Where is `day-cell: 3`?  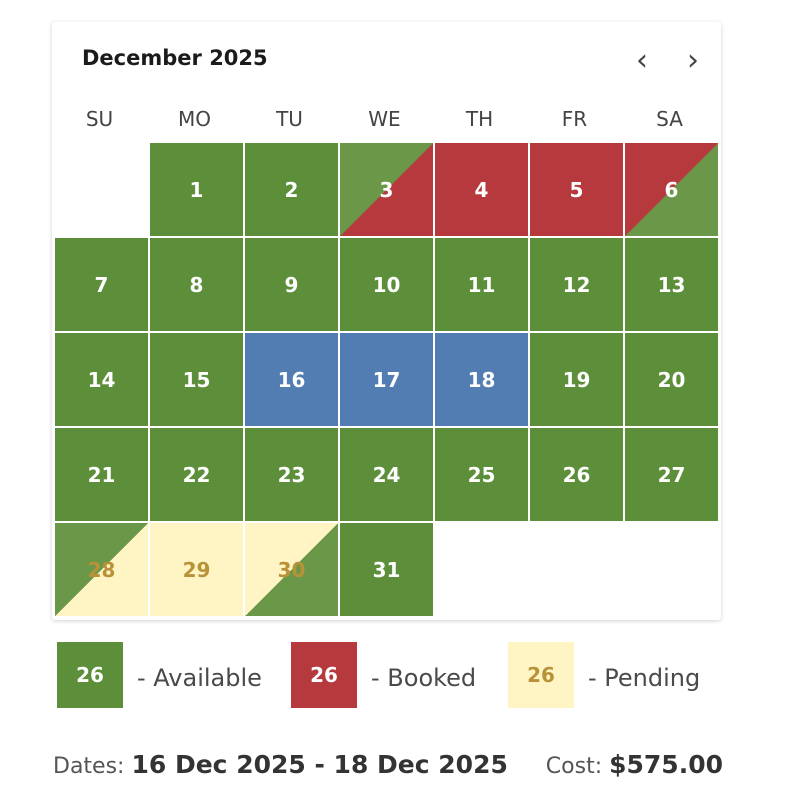 day-cell: 3 is located at coordinates (386, 189).